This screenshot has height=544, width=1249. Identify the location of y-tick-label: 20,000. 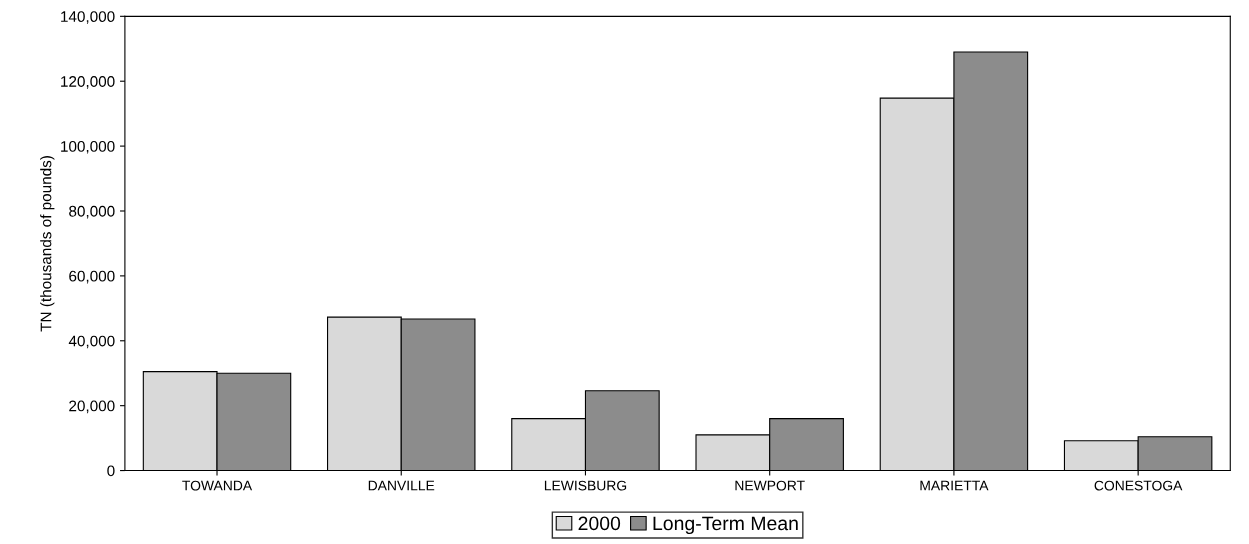
(92, 407).